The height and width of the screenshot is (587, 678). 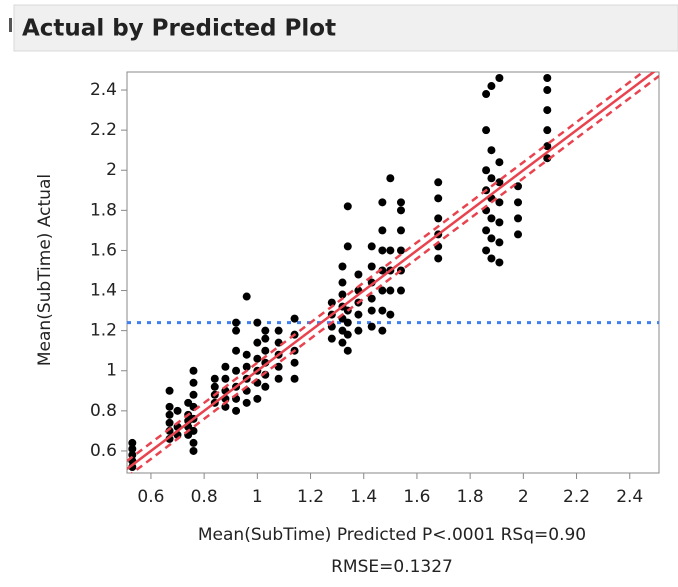 I want to click on x-tick-label: 2, so click(x=523, y=497).